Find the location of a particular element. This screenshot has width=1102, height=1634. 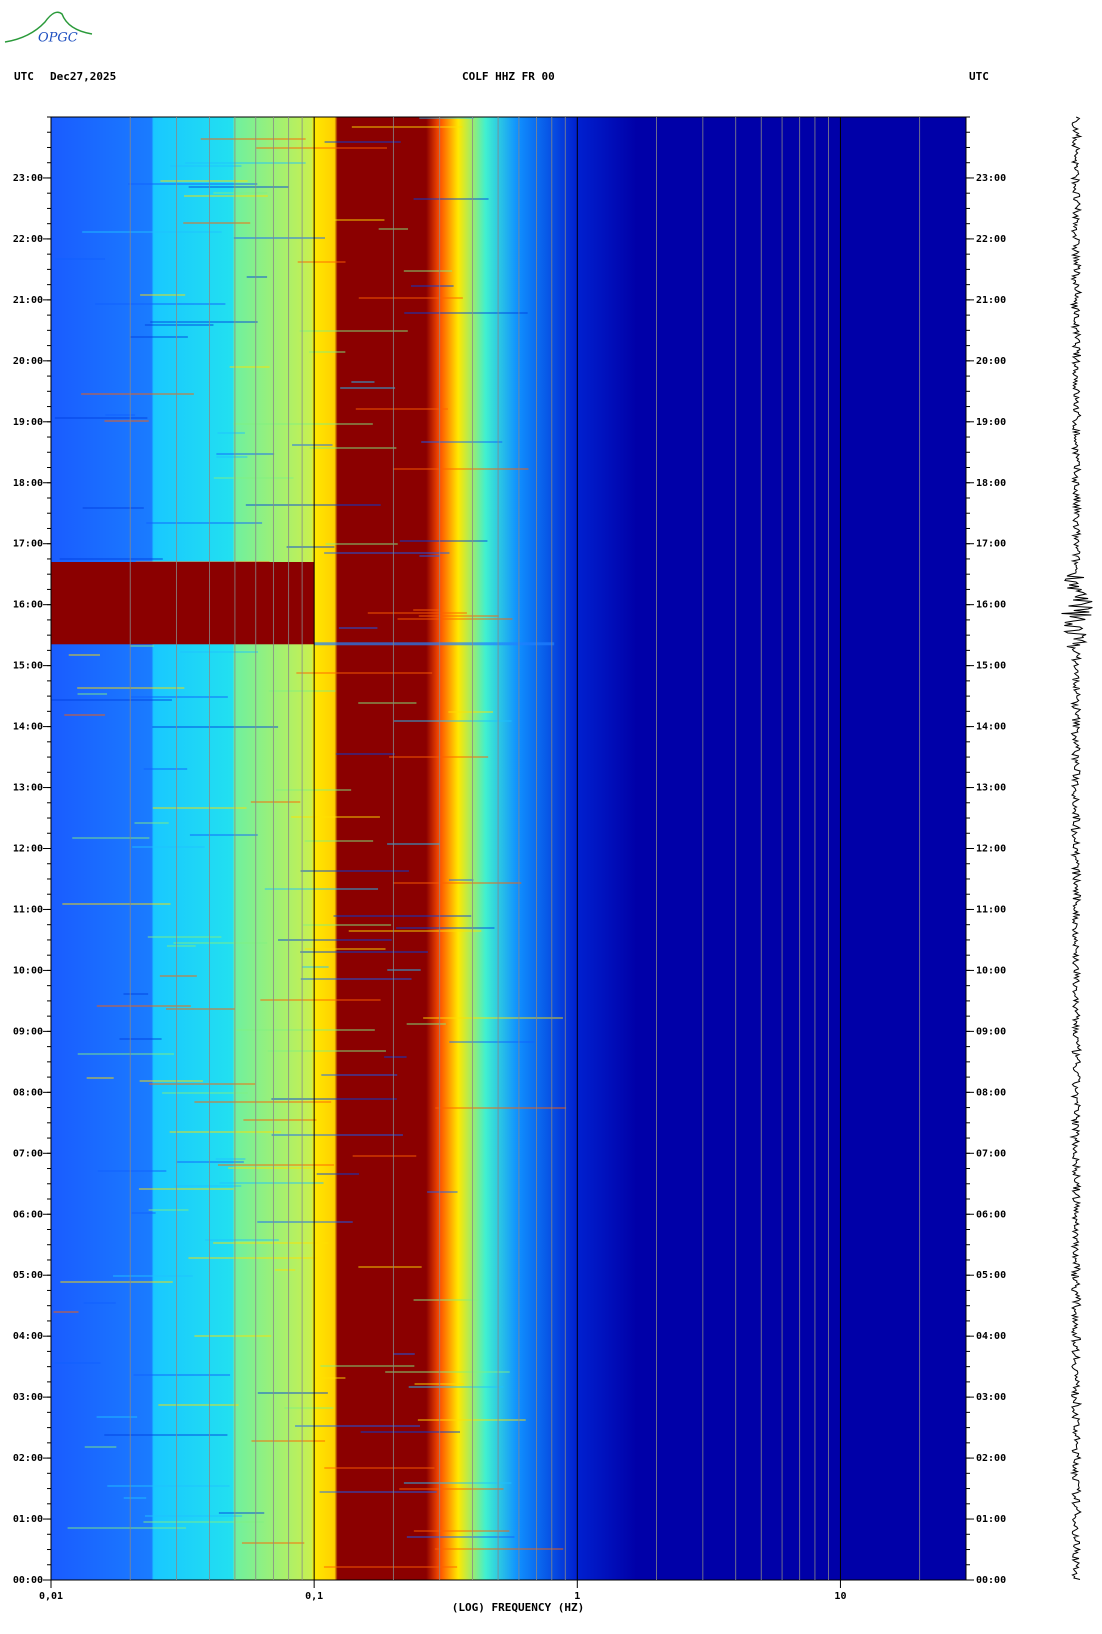

y-tick-label-right: 23:00 is located at coordinates (991, 178).